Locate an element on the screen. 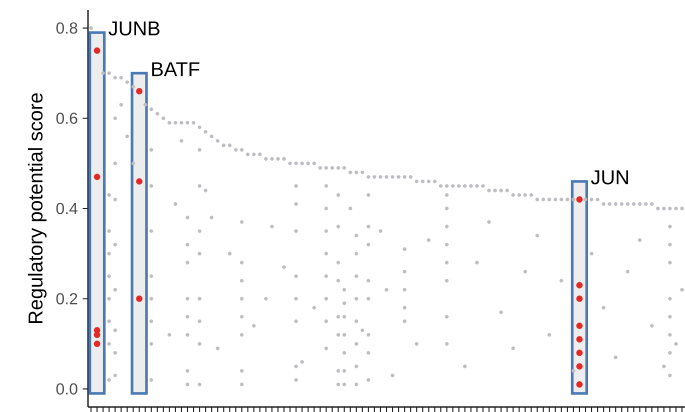 This screenshot has width=685, height=412. y-tick-label: 0.4 is located at coordinates (67, 208).